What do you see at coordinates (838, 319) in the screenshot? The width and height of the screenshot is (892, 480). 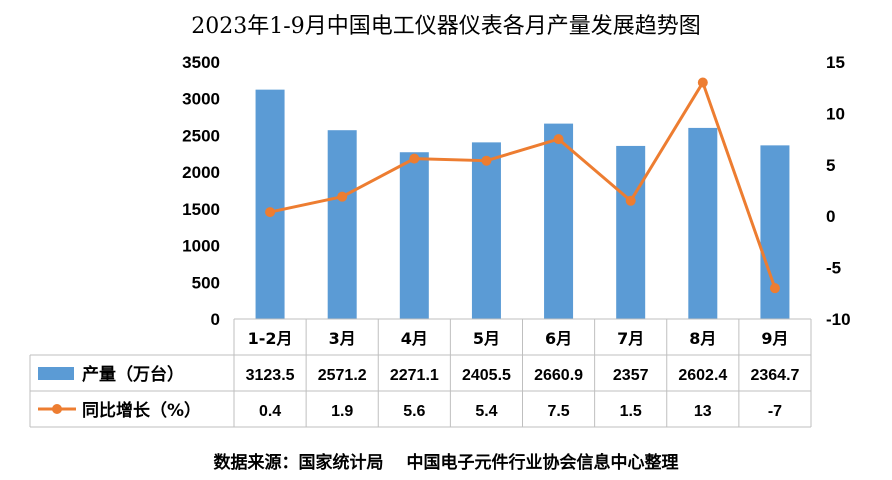 I see `y-right-tick-label: -10` at bounding box center [838, 319].